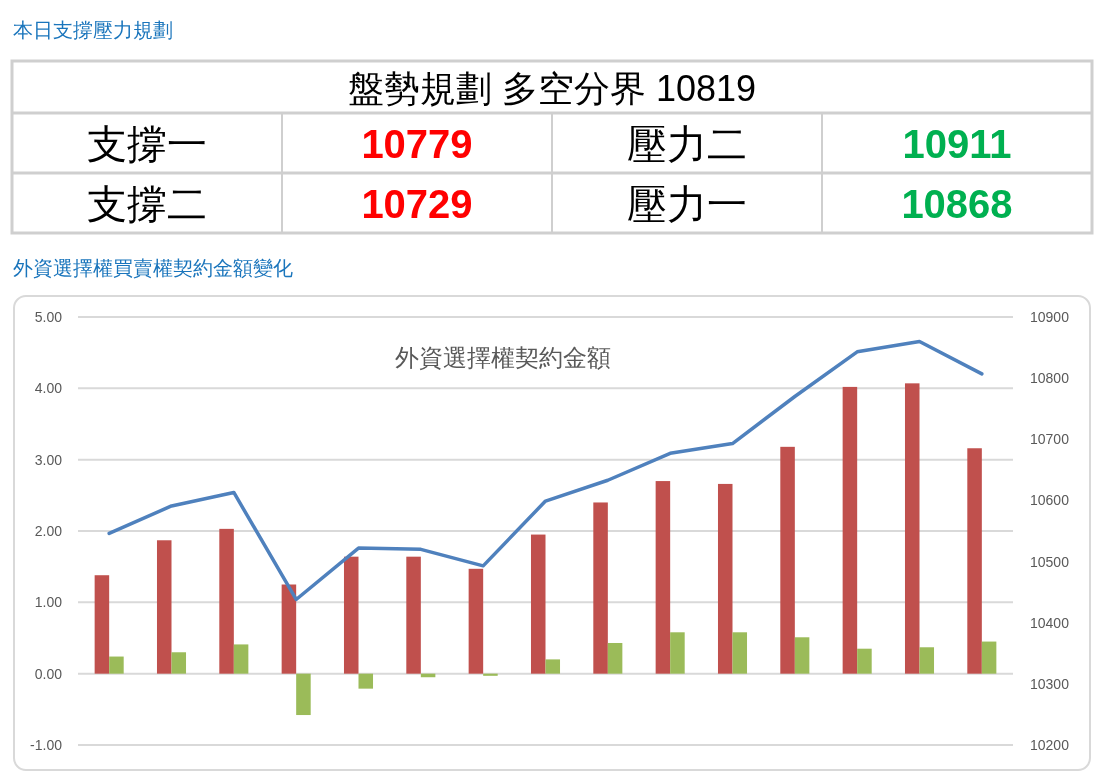  Describe the element at coordinates (147, 144) in the screenshot. I see `table-cell: 支撐一` at that location.